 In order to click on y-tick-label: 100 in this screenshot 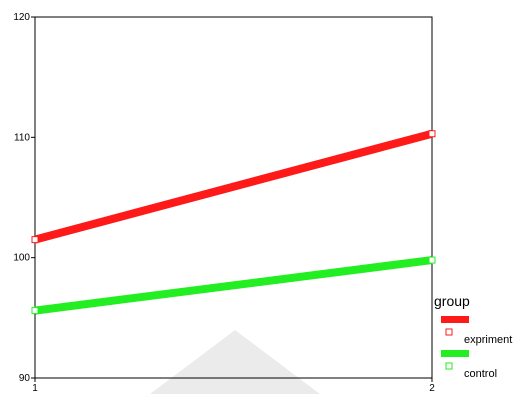, I will do `click(21, 258)`.